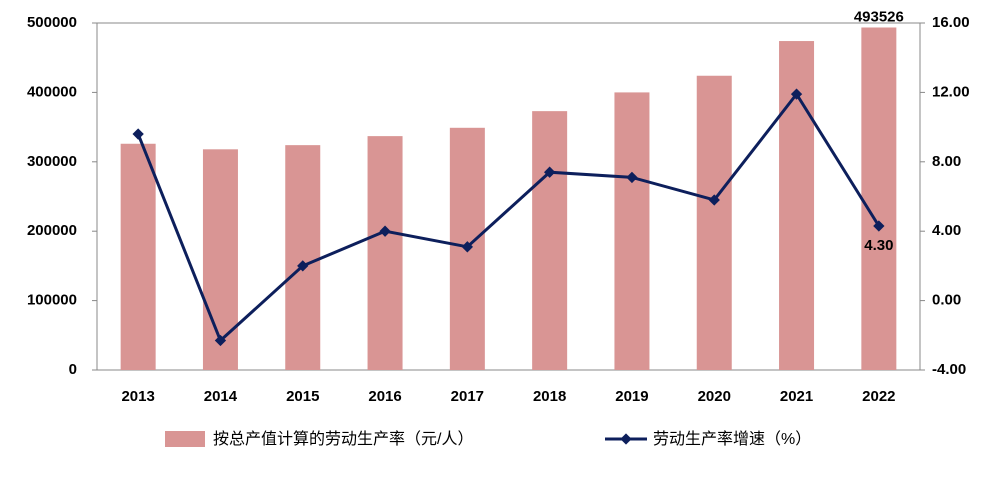  I want to click on y2-tick-label: 12.00, so click(951, 91).